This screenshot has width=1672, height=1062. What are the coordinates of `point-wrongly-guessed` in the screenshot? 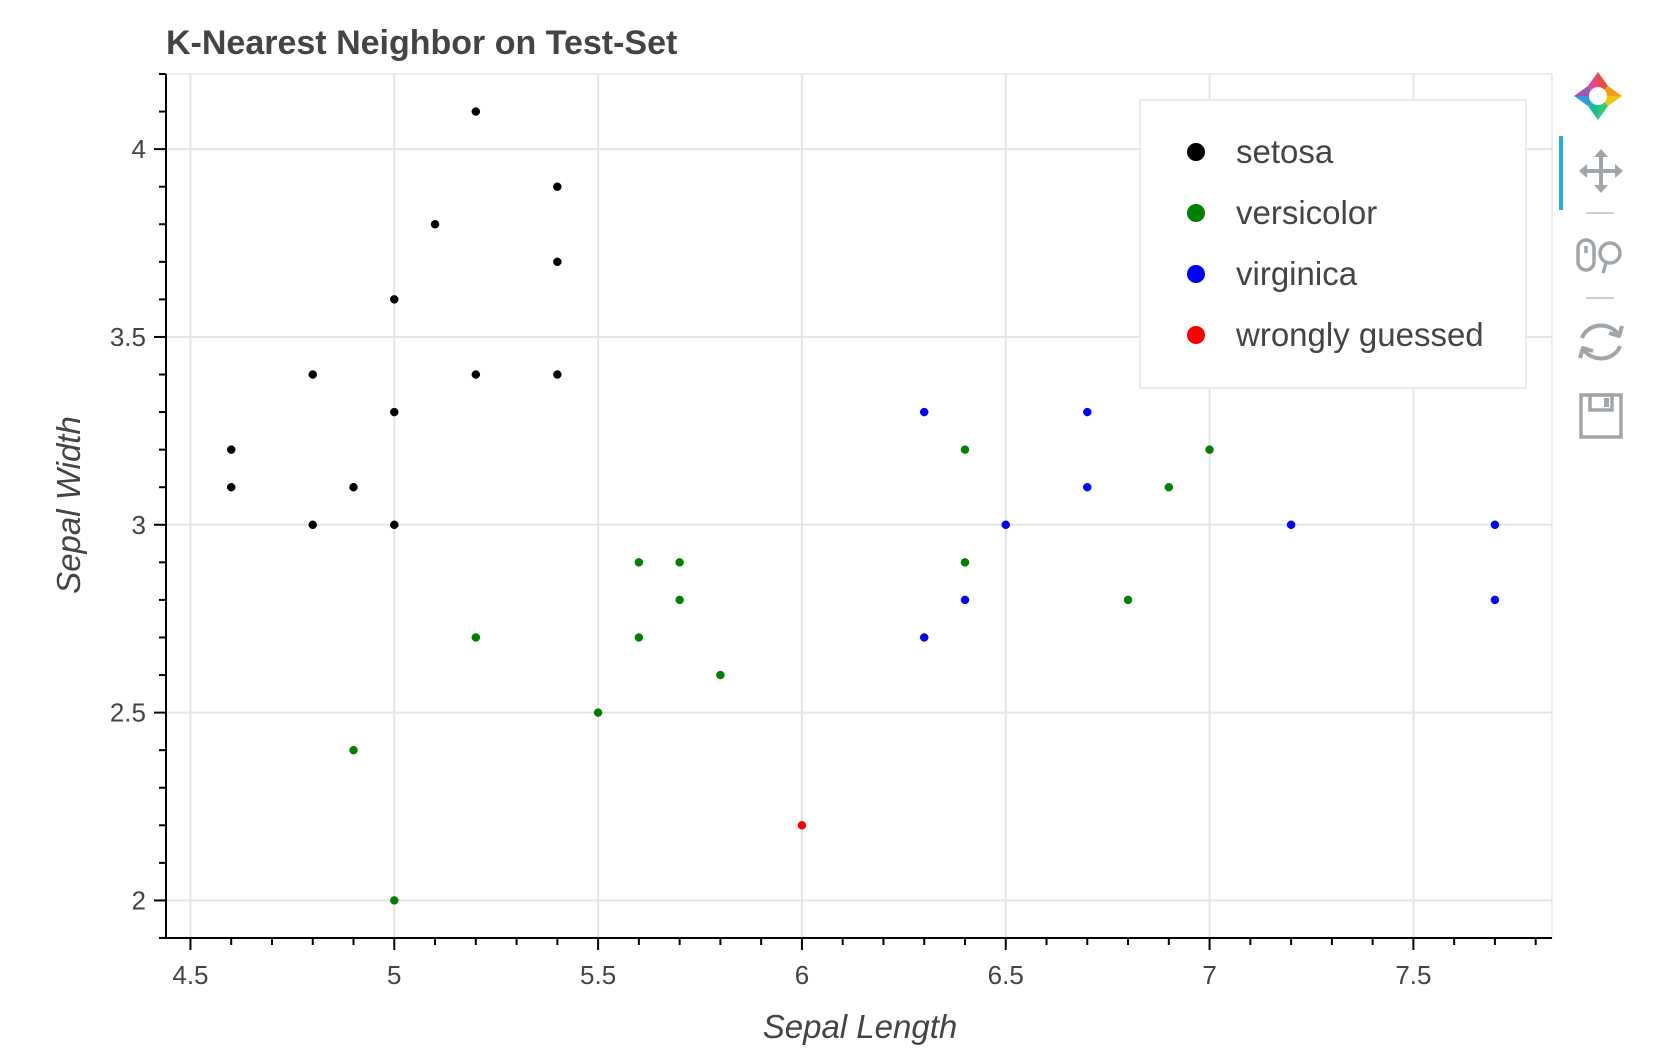 It's located at (802, 825).